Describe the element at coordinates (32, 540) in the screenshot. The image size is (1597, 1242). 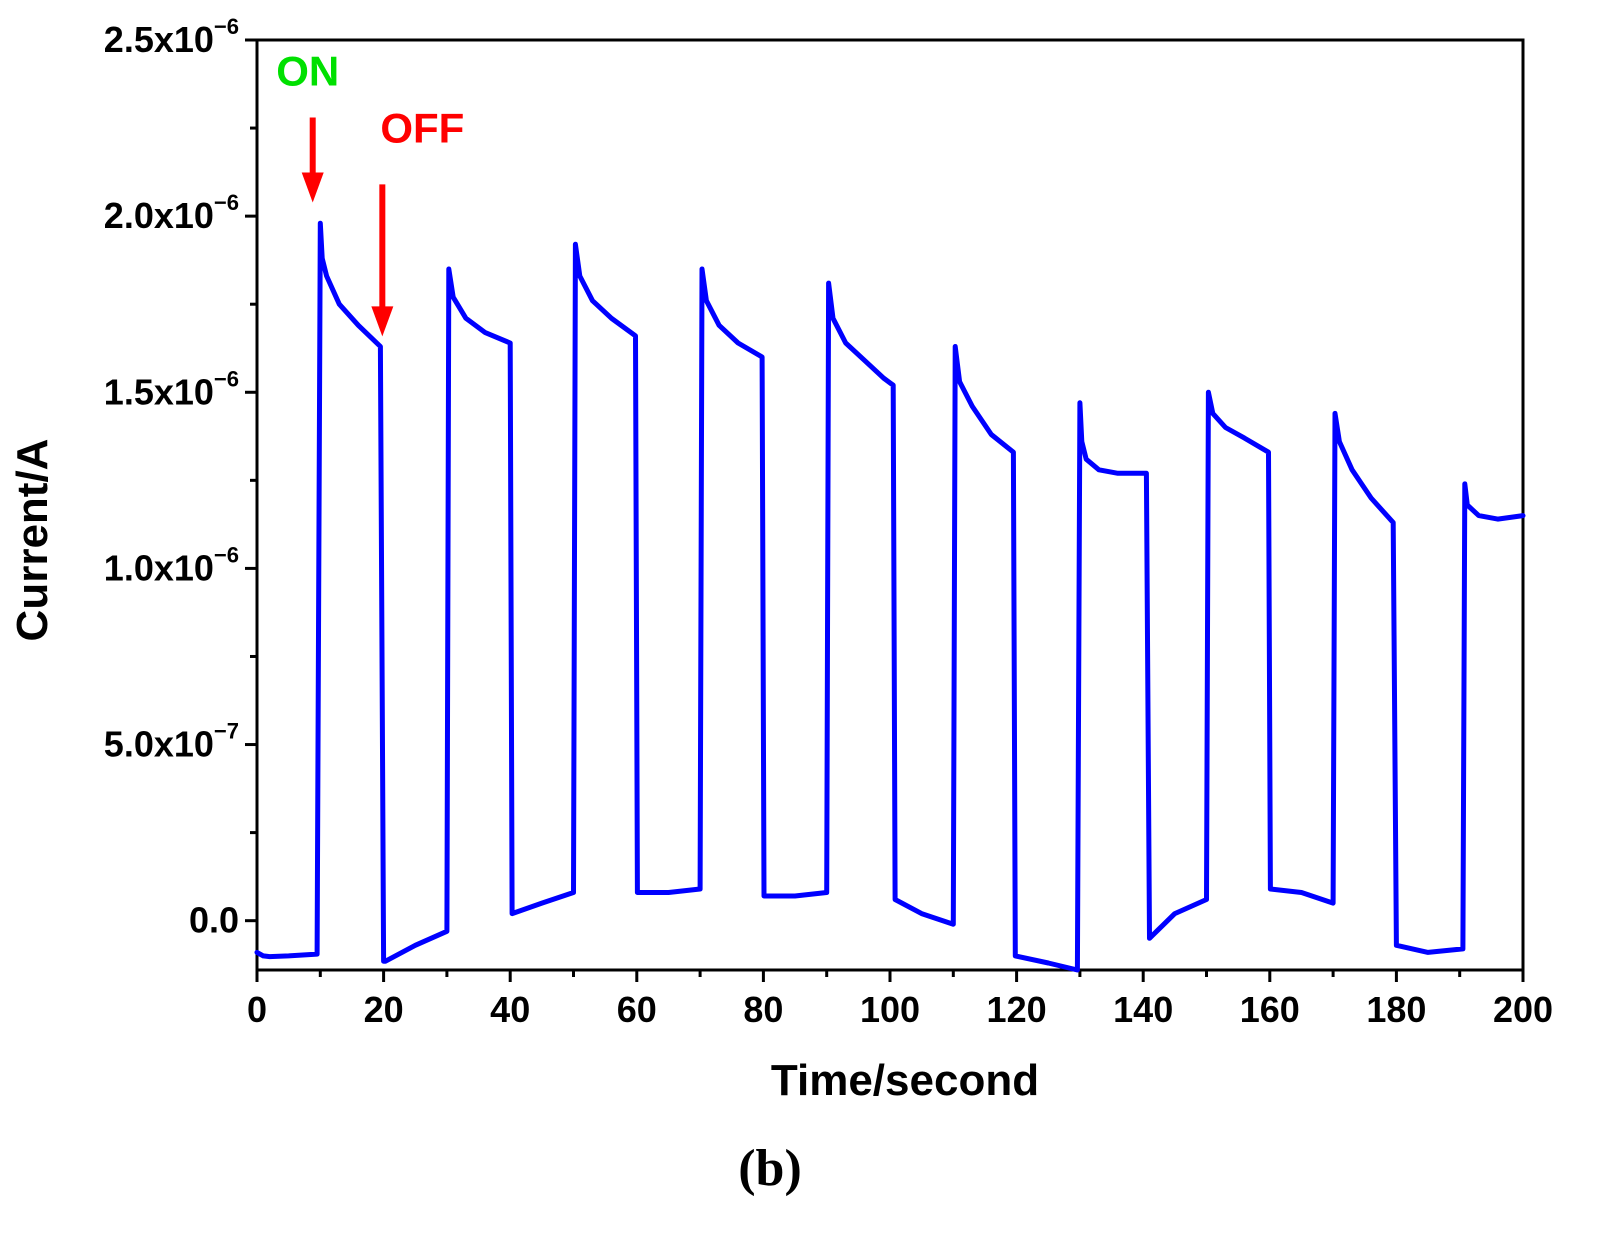
I see `y-axis-title: Current/A` at that location.